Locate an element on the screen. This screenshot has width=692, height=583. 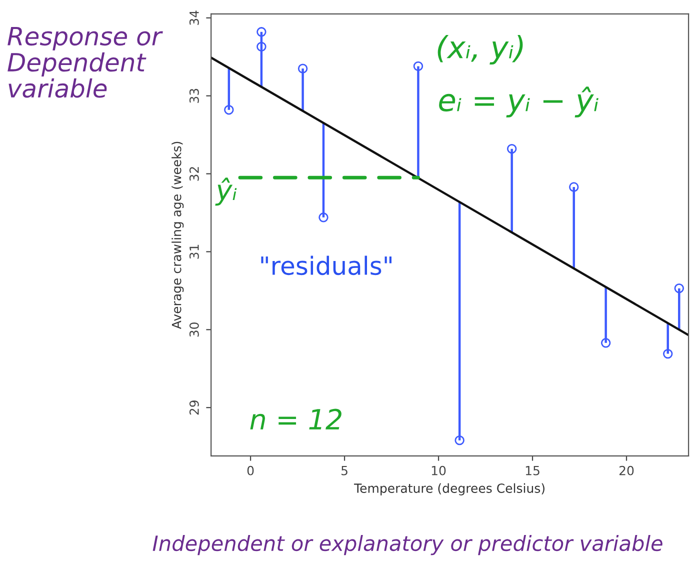
x-tick-label: 0 is located at coordinates (250, 471).